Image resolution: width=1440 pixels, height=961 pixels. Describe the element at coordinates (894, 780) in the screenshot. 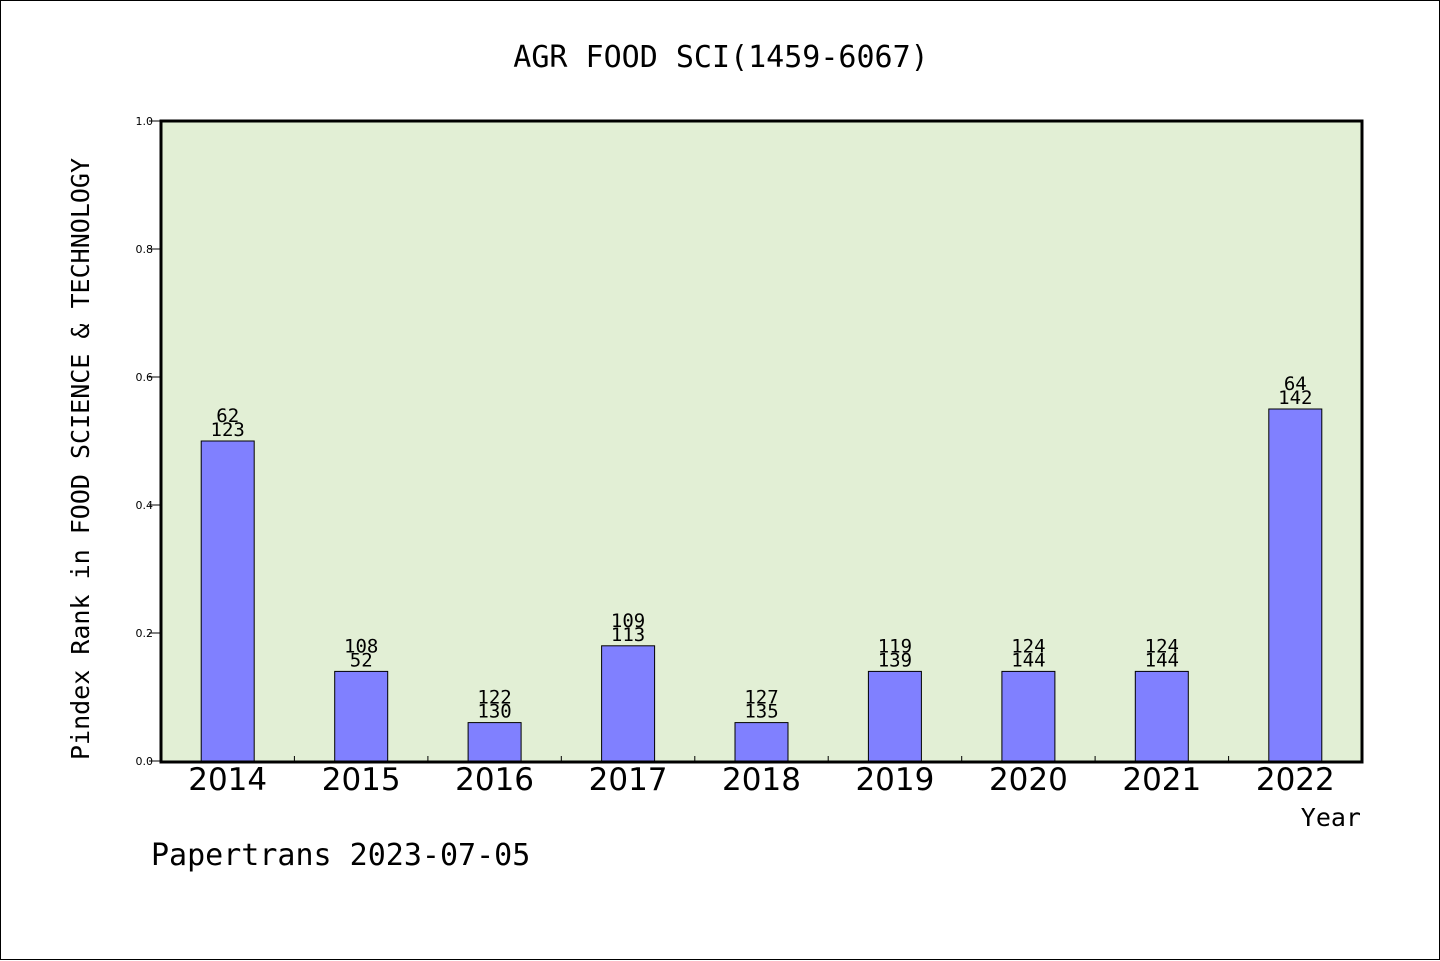

I see `x-tick-label-2019: 2019` at that location.